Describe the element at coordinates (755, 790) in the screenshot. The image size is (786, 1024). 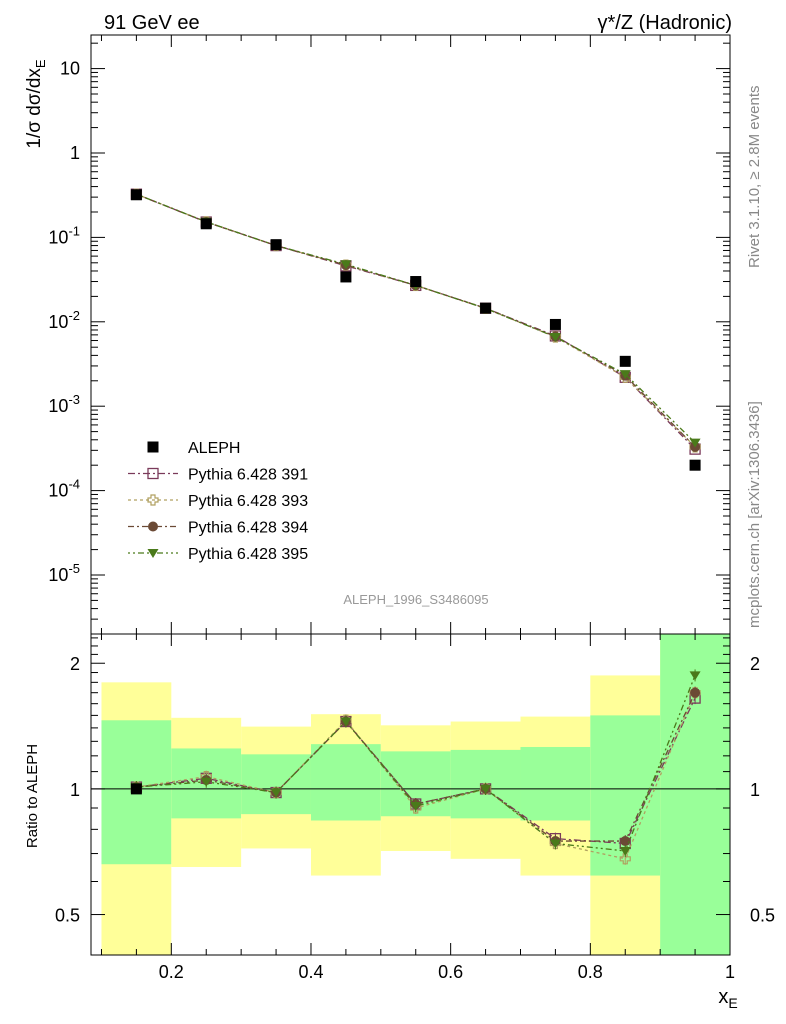
I see `ratio-y-tick-label-right: 1` at that location.